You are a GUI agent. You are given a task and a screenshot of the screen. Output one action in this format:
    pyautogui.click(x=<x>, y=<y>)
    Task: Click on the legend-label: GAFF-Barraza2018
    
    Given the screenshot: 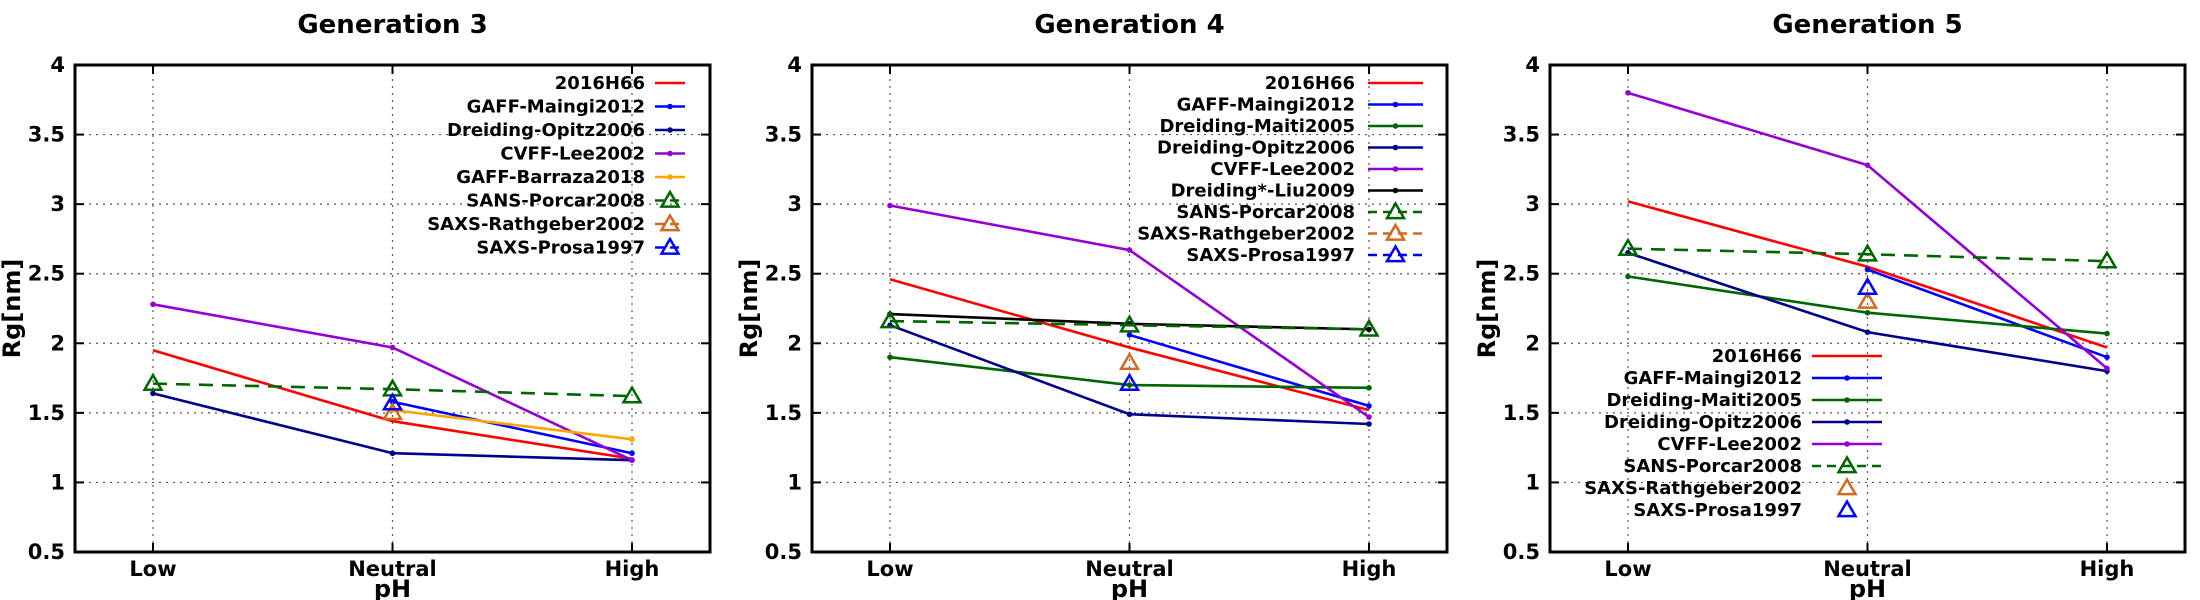 What is the action you would take?
    pyautogui.click(x=550, y=177)
    